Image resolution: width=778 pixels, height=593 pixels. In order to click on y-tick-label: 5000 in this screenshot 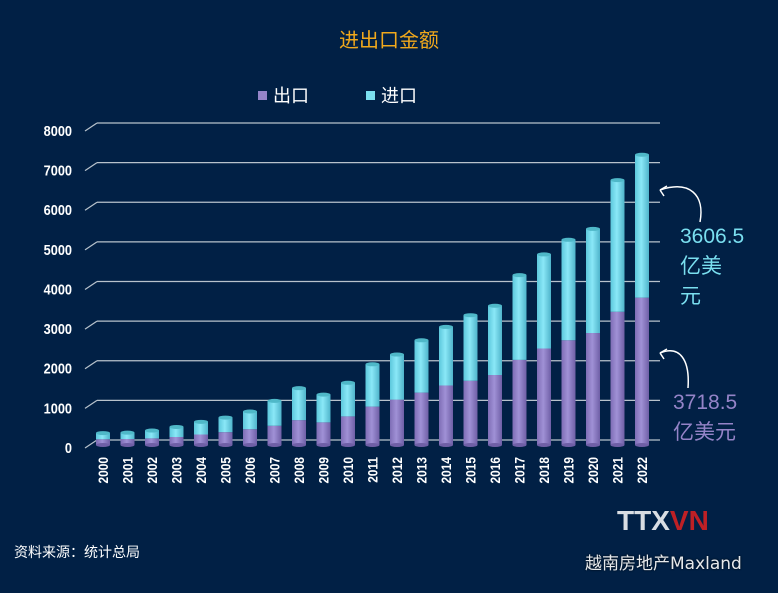, I will do `click(58, 249)`.